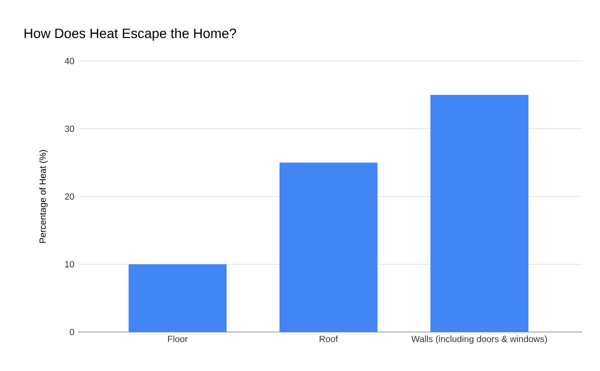 Image resolution: width=600 pixels, height=371 pixels. I want to click on x-tick-label: Roof, so click(329, 339).